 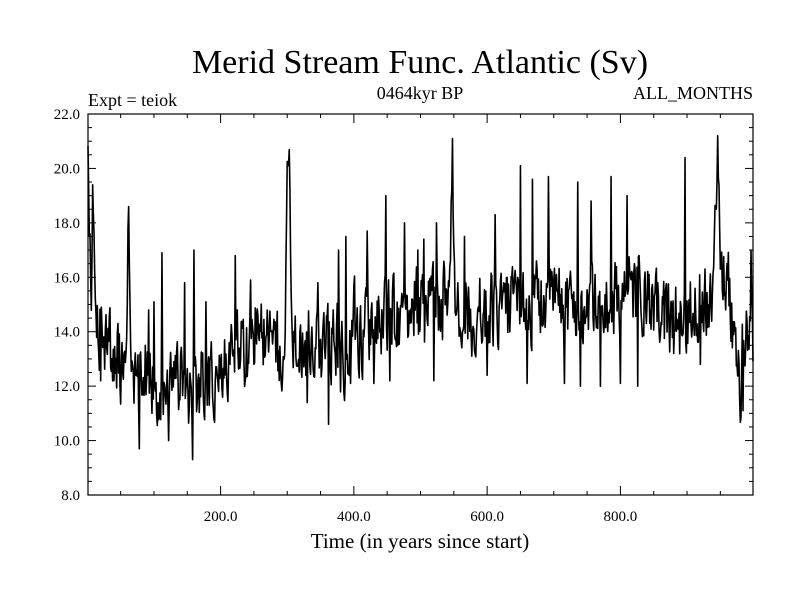 I want to click on x-tick-label: 800.0, so click(x=621, y=517).